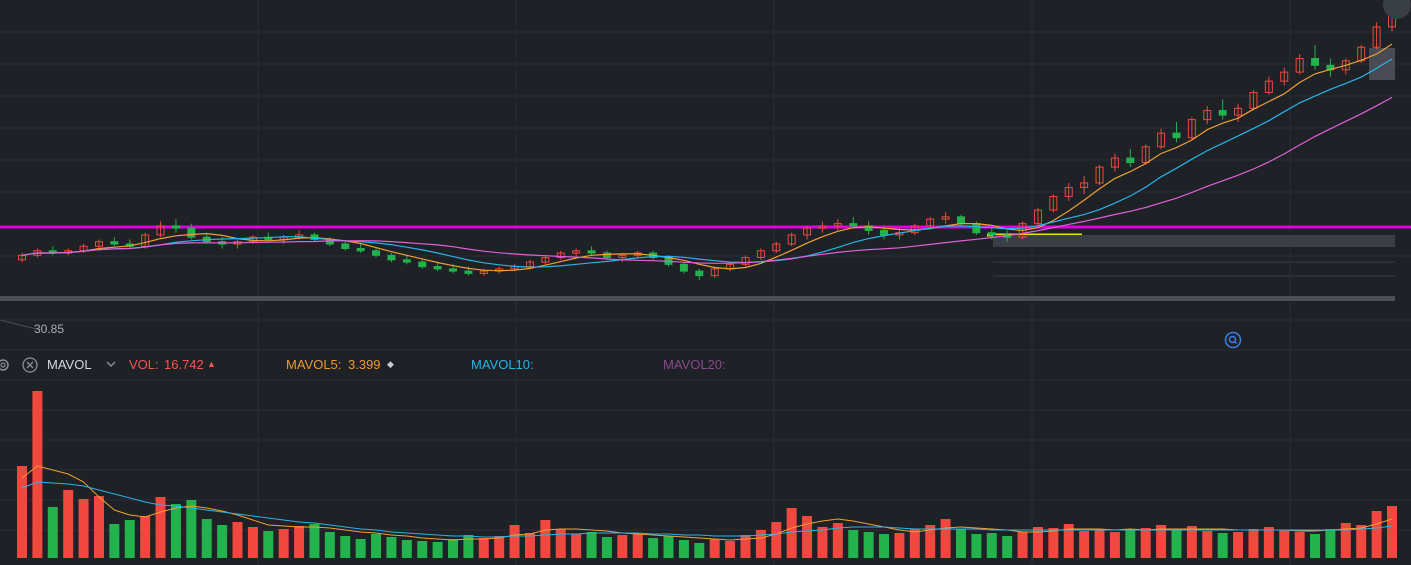 Image resolution: width=1411 pixels, height=565 pixels. I want to click on indicator-name: MAVOL, so click(69, 364).